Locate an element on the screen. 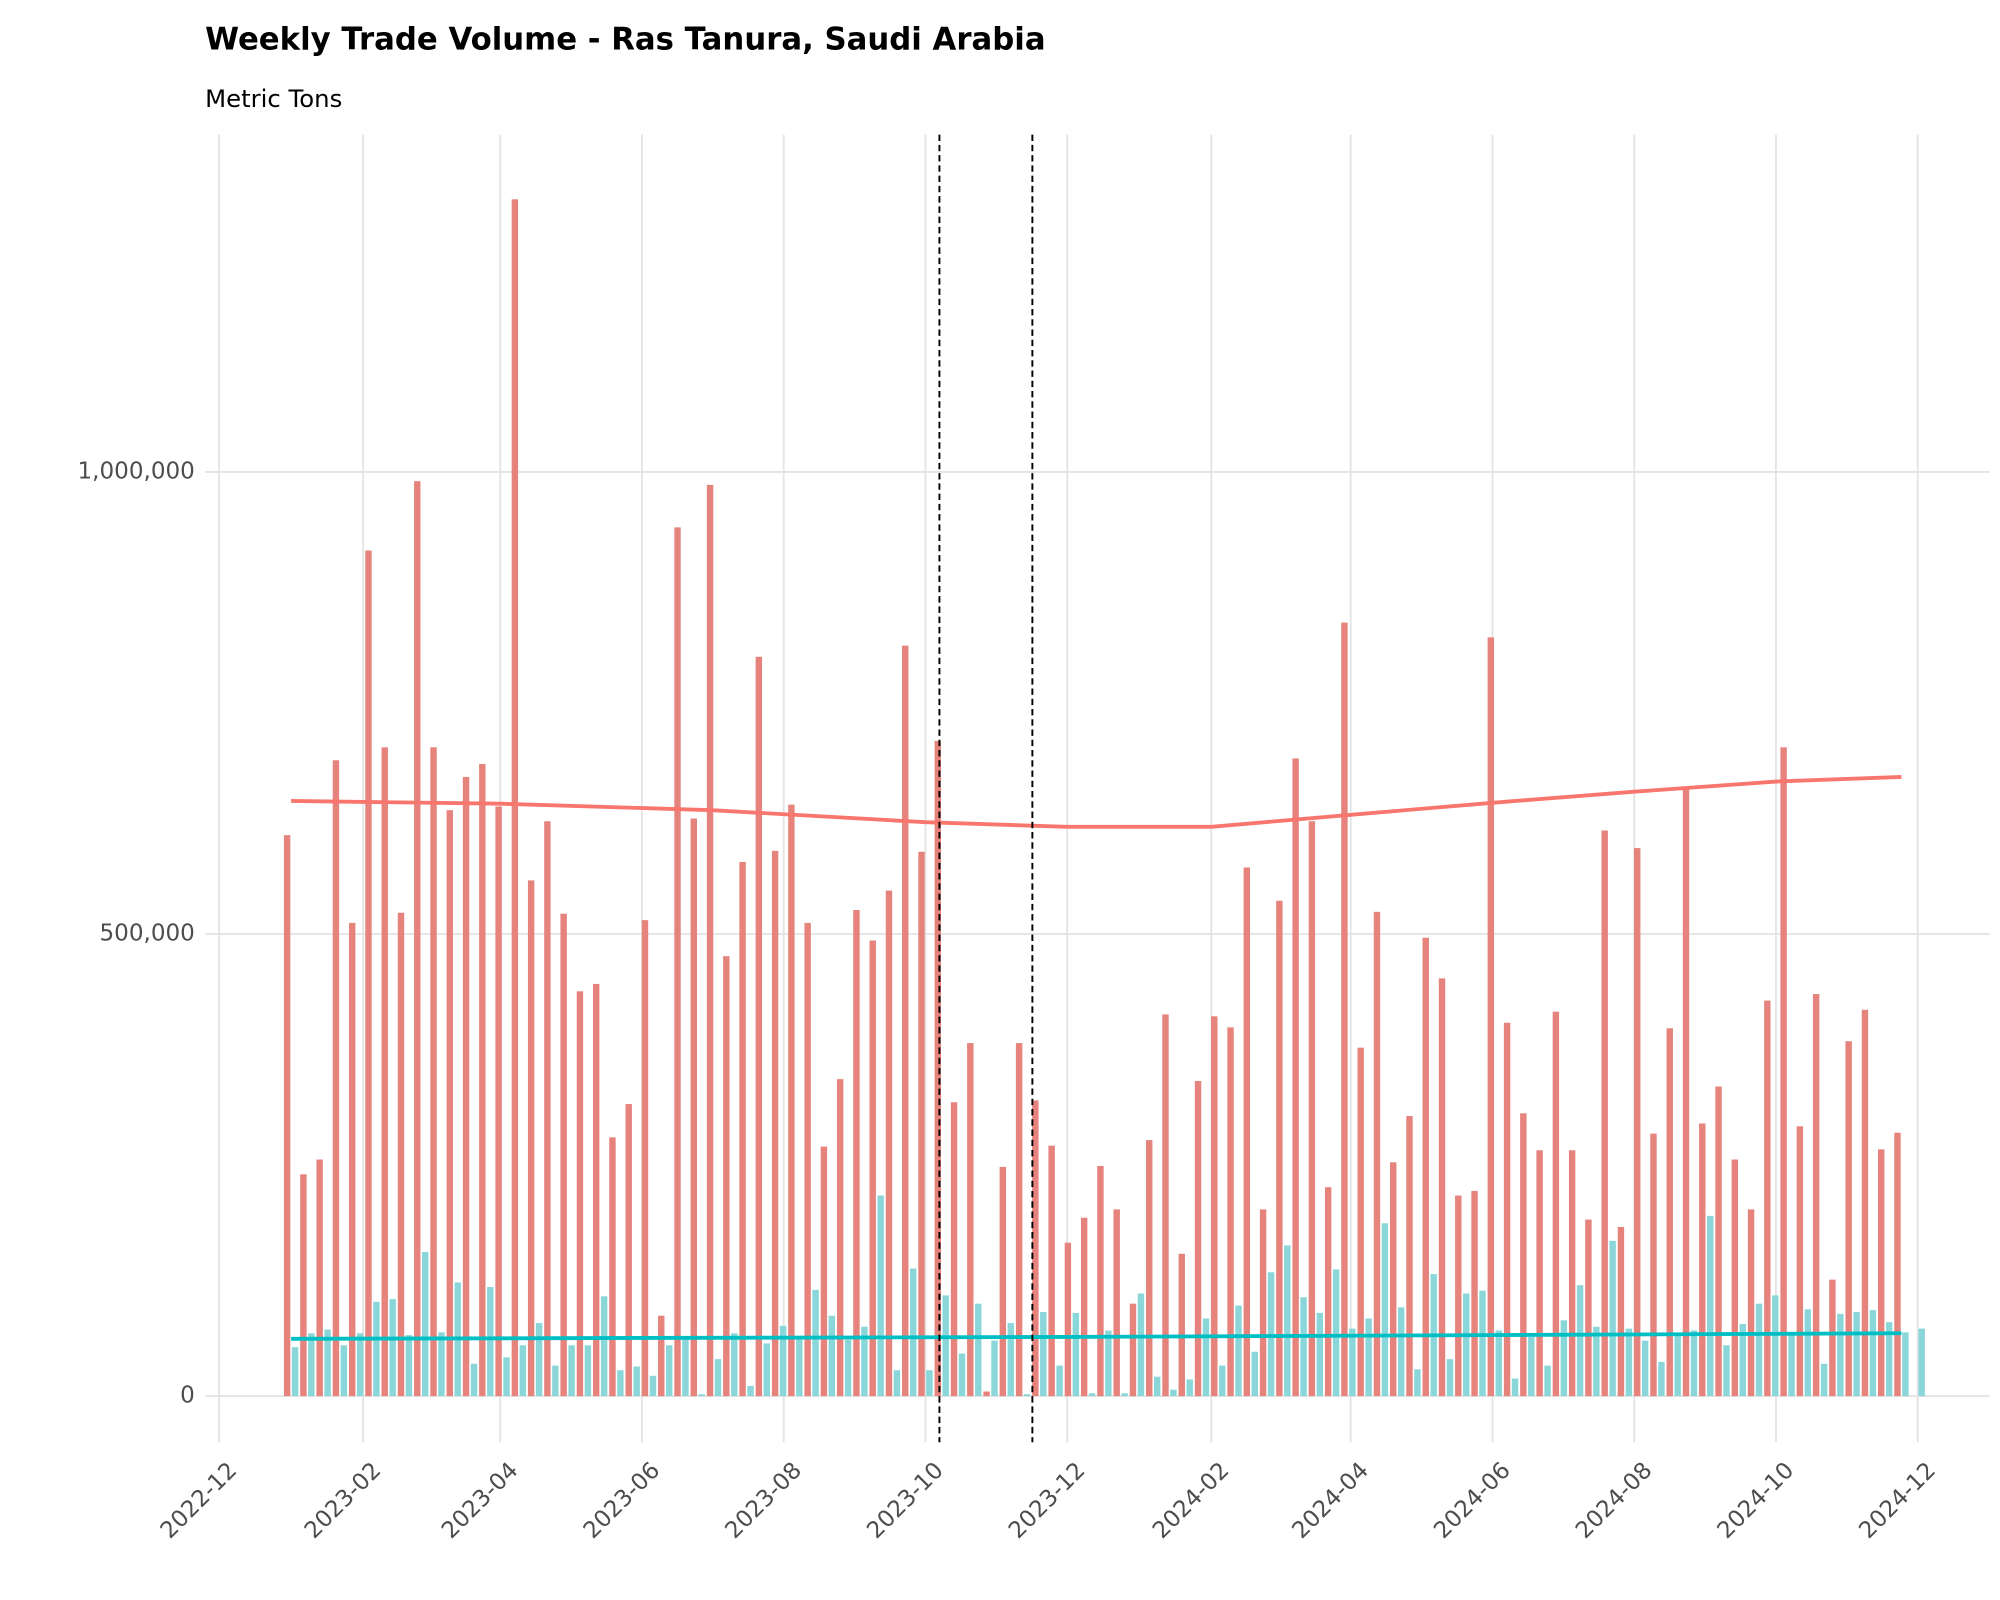 Image resolution: width=2000 pixels, height=1600 pixels. x-tick-label: 2023-06 is located at coordinates (622, 1500).